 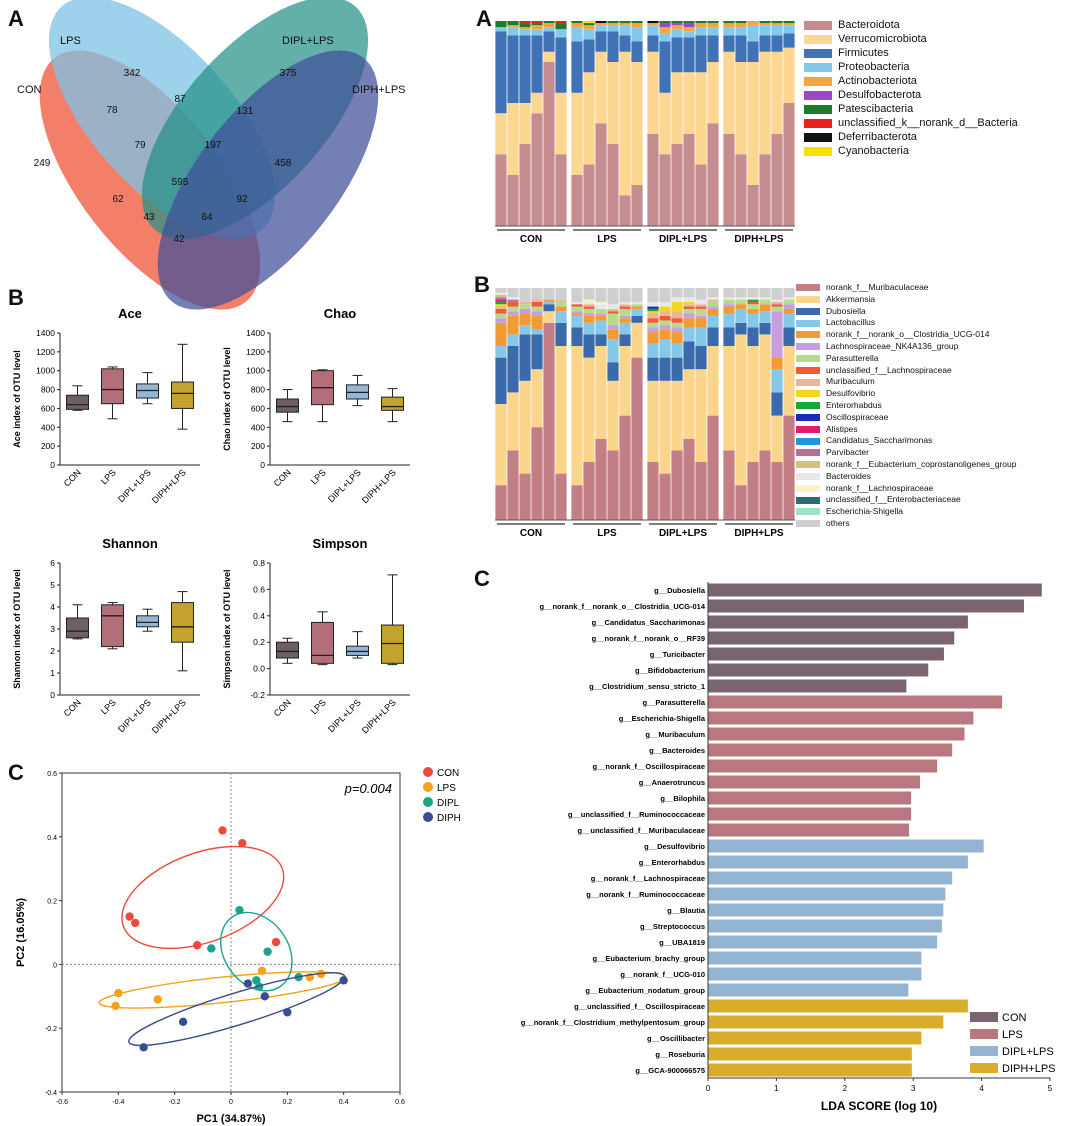 I want to click on x-tick-label: DIPL+LPS, so click(x=134, y=485).